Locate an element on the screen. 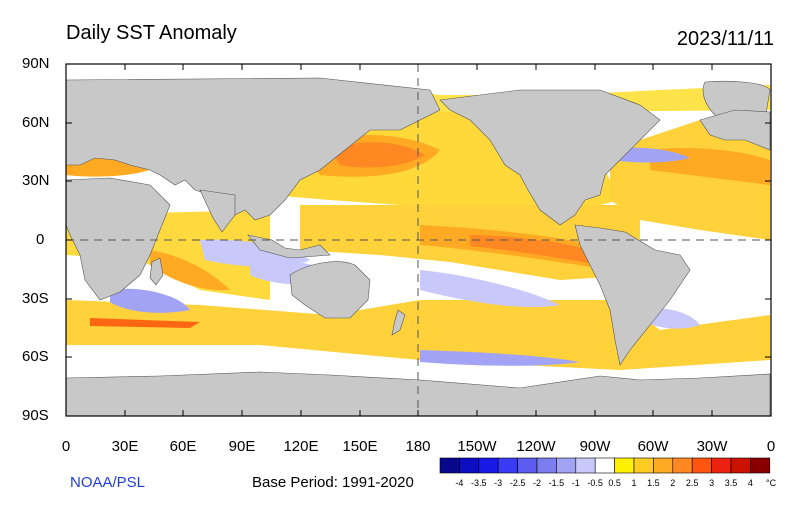 Image resolution: width=800 pixels, height=510 pixels. colorbar-unit: °C is located at coordinates (771, 483).